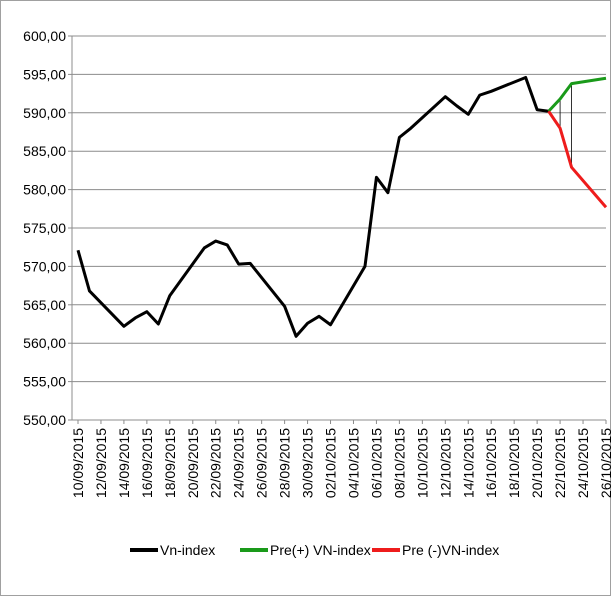 This screenshot has height=596, width=611. I want to click on y-tick-label: 570,00, so click(44, 266).